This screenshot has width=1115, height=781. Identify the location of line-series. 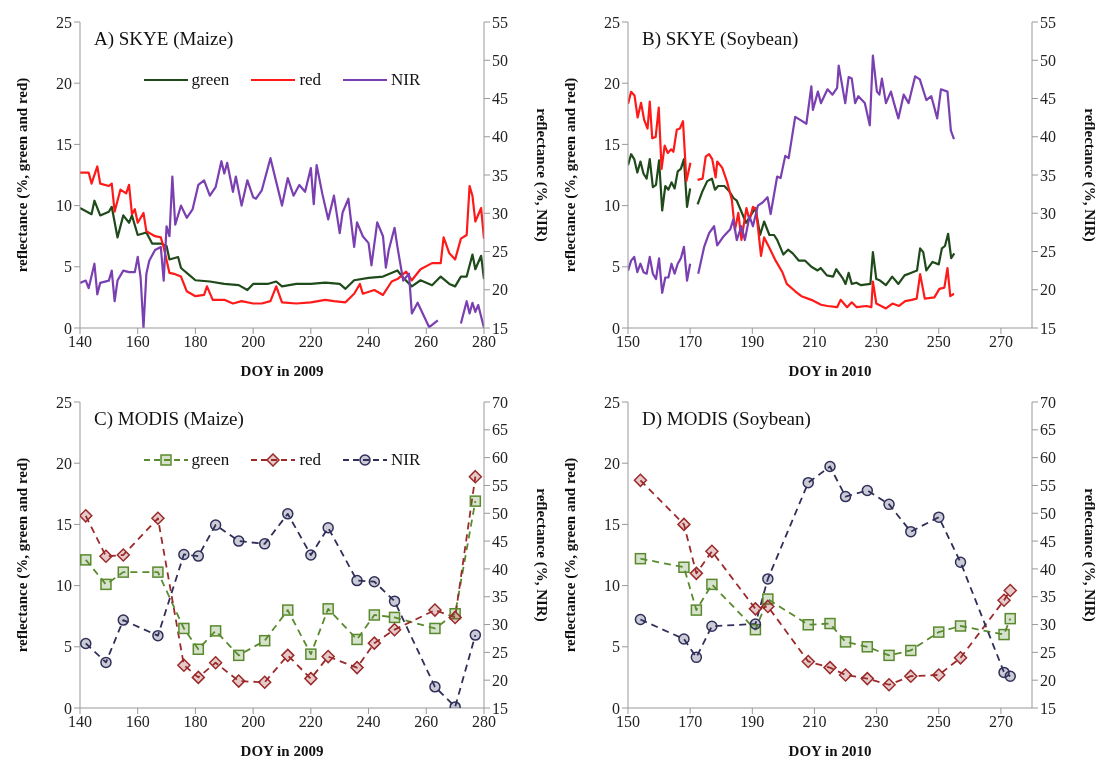
(282, 235).